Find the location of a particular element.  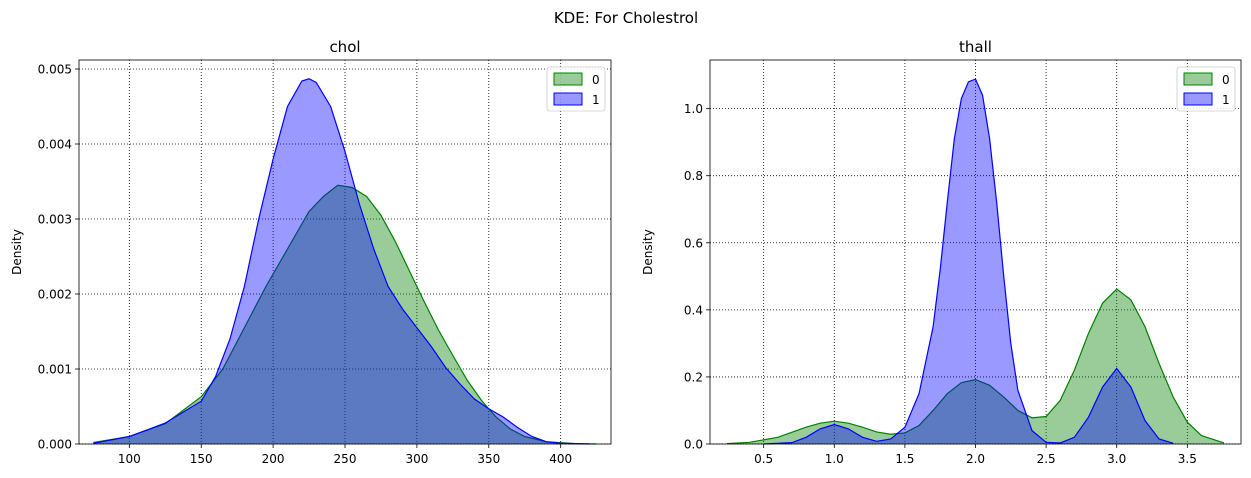

chol-title: chol is located at coordinates (344, 47).